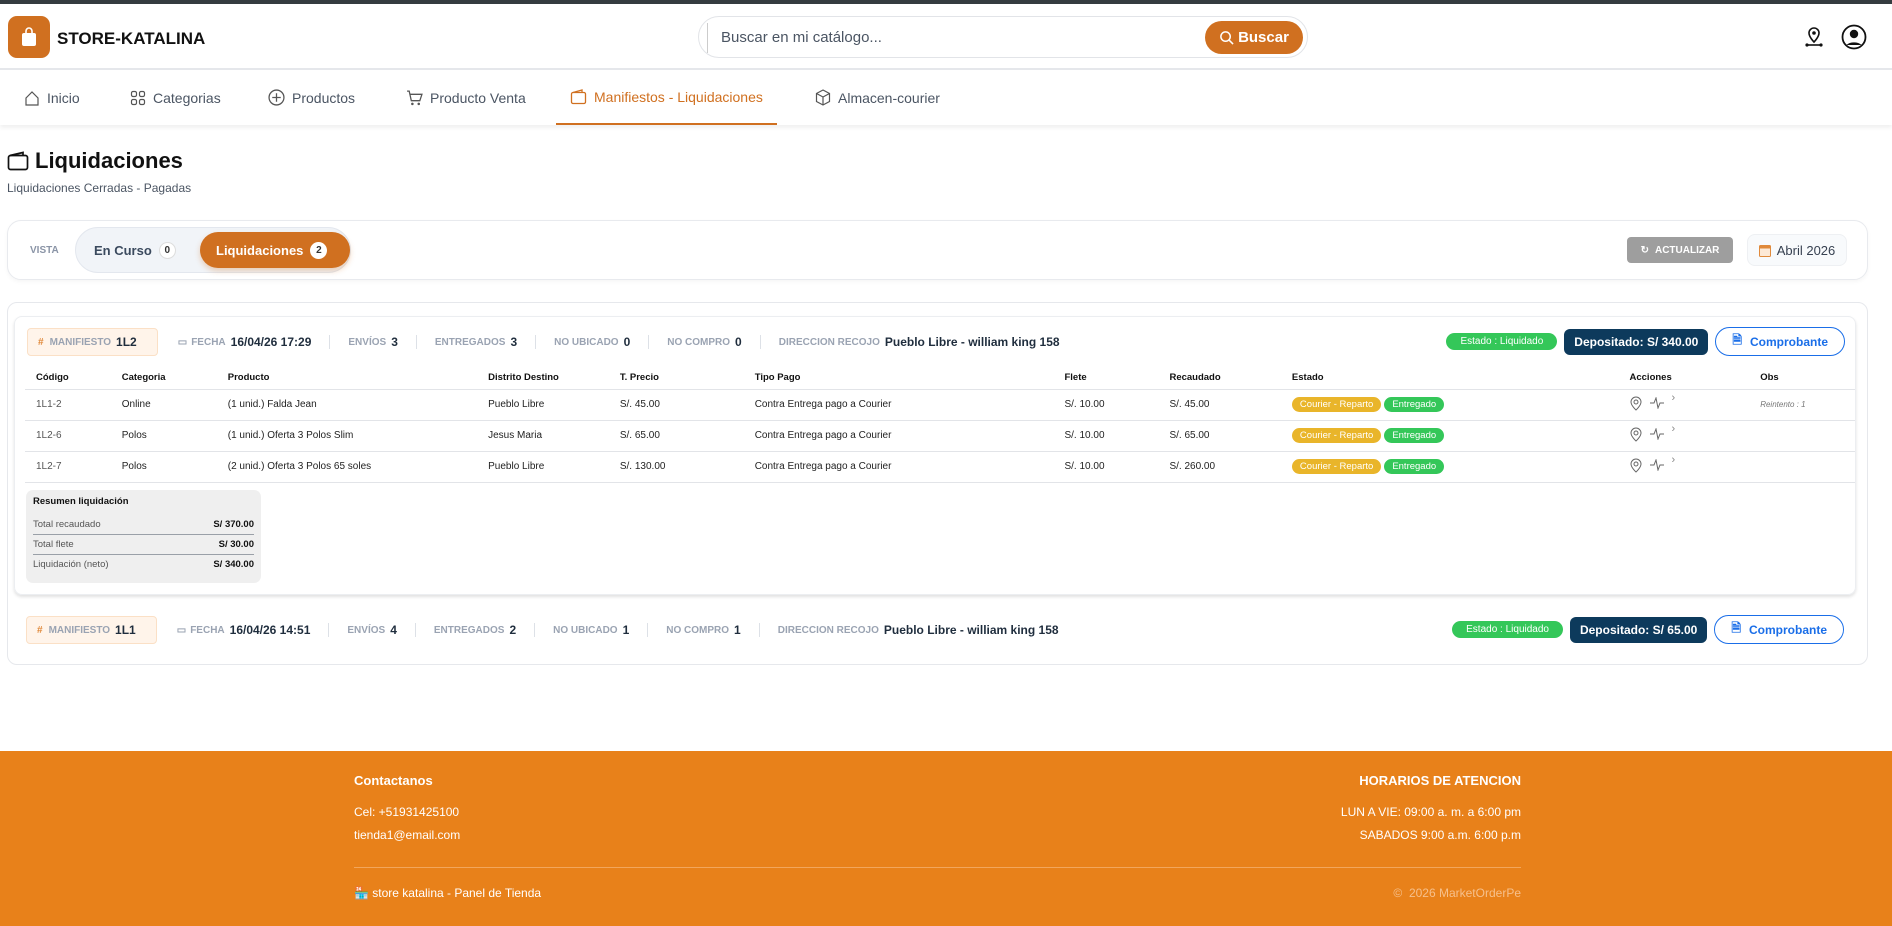 The width and height of the screenshot is (1892, 926). Describe the element at coordinates (91, 630) in the screenshot. I see `manifest-id-badge: # MANIFIESTO 1L1` at that location.